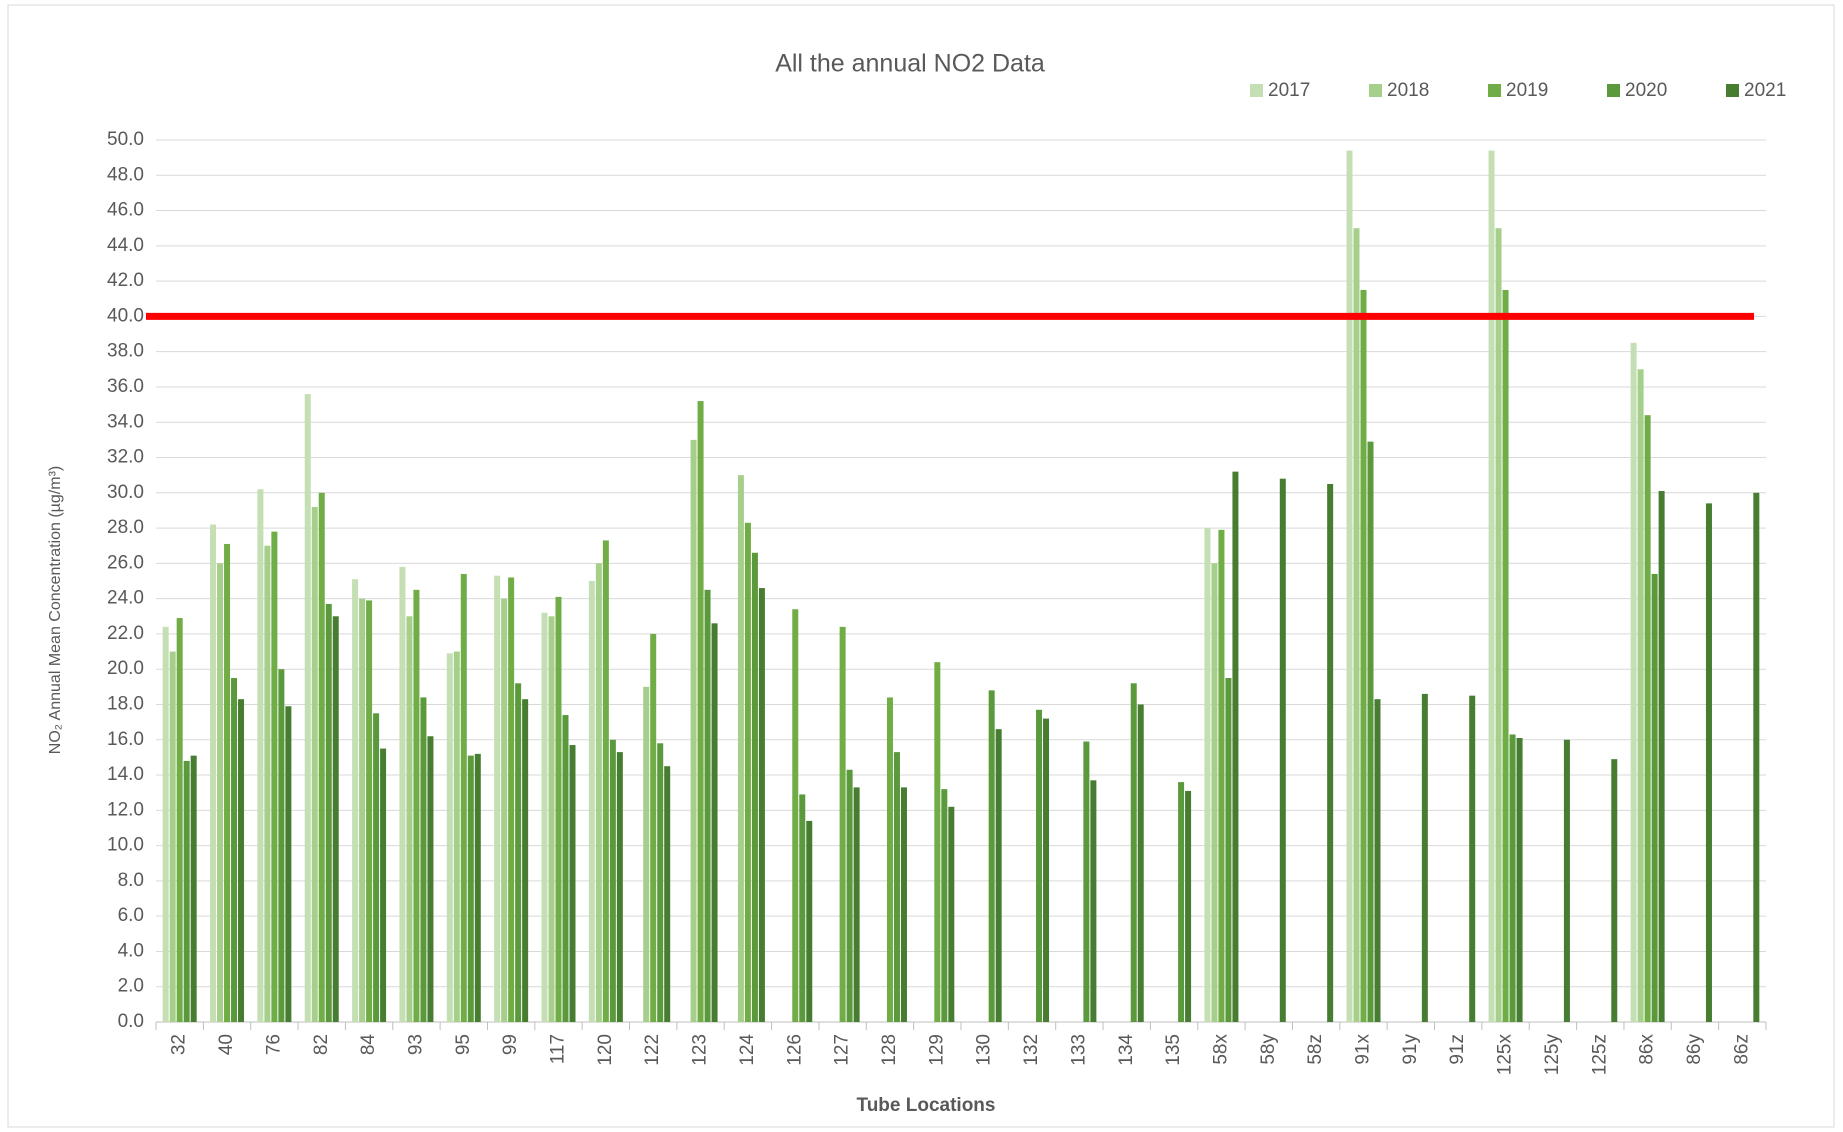 This screenshot has height=1132, width=1843. Describe the element at coordinates (131, 1021) in the screenshot. I see `y-tick-label: 0.0` at that location.